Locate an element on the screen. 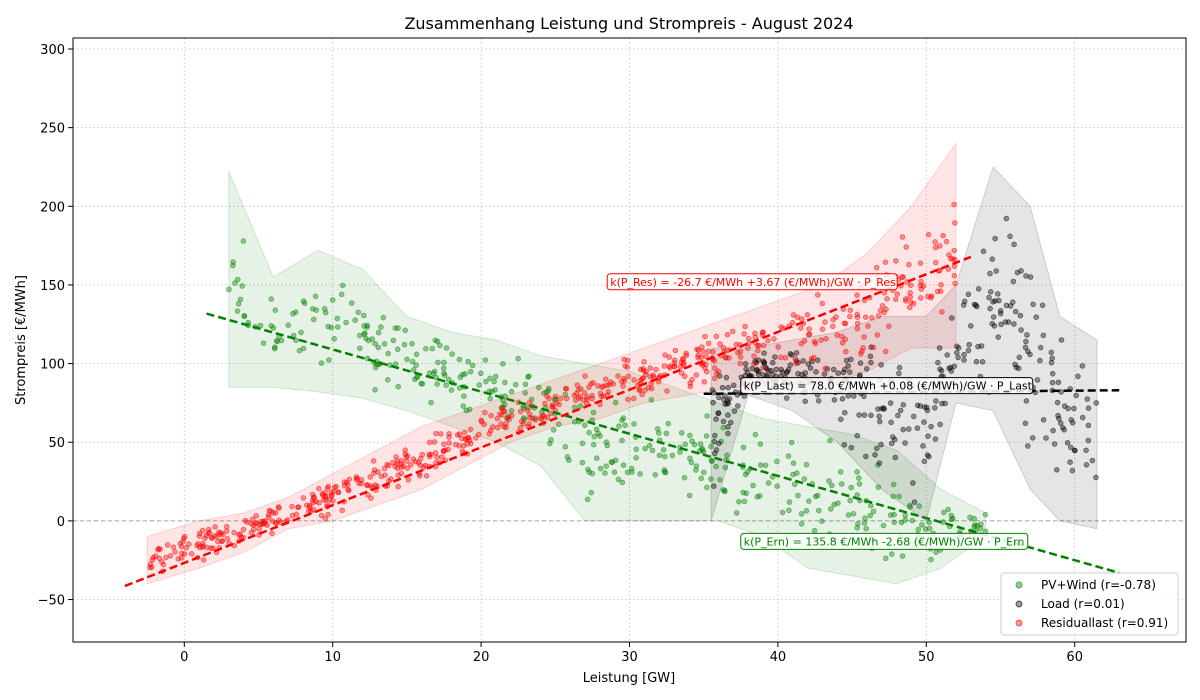 This screenshot has height=700, width=1200. y-tick-label: 150 is located at coordinates (52, 286).